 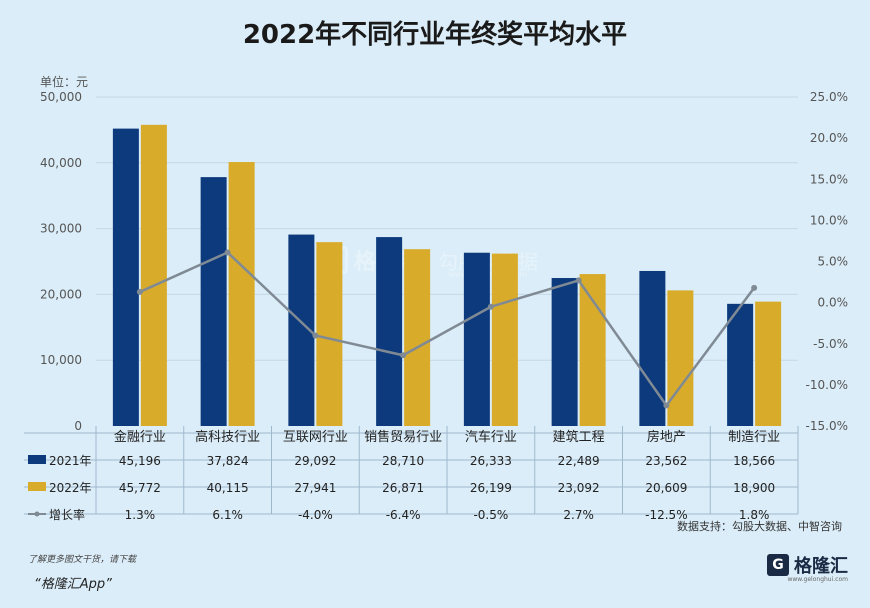 What do you see at coordinates (830, 344) in the screenshot?
I see `y2-tick-label: -5.0%` at bounding box center [830, 344].